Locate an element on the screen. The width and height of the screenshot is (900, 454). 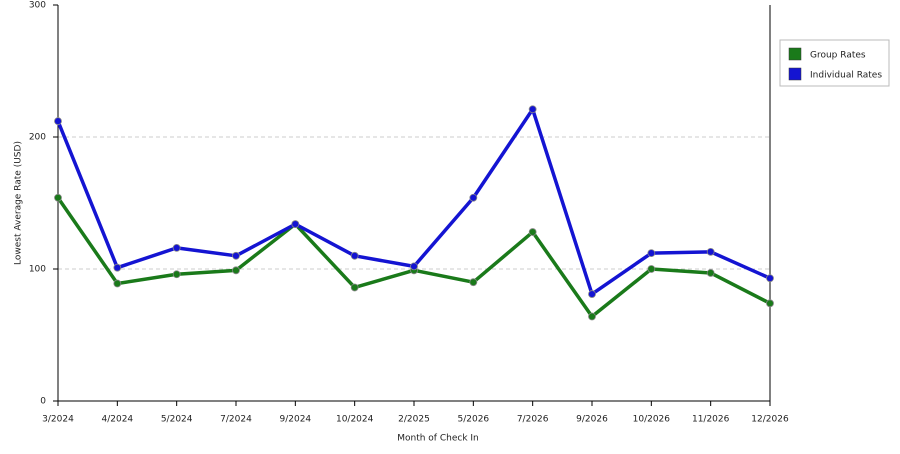
x-tick-label: 9/2024 is located at coordinates (295, 420).